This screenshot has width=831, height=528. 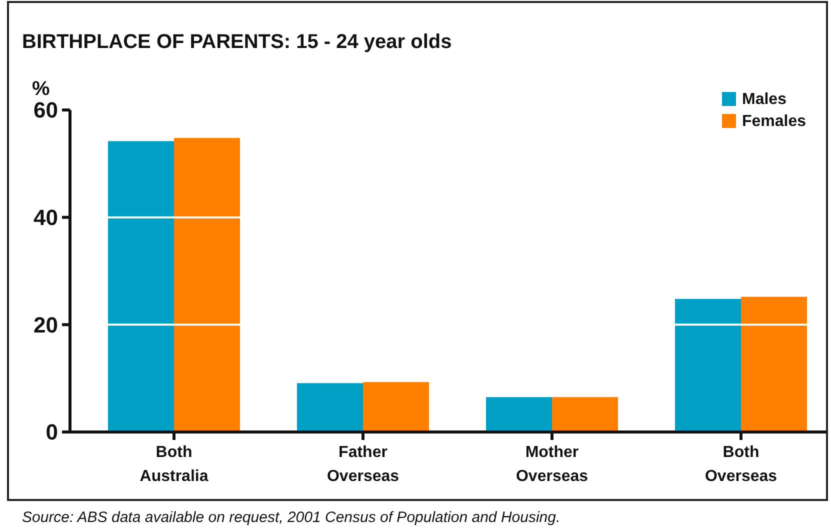 What do you see at coordinates (741, 464) in the screenshot?
I see `x-tick-label: Both Overseas` at bounding box center [741, 464].